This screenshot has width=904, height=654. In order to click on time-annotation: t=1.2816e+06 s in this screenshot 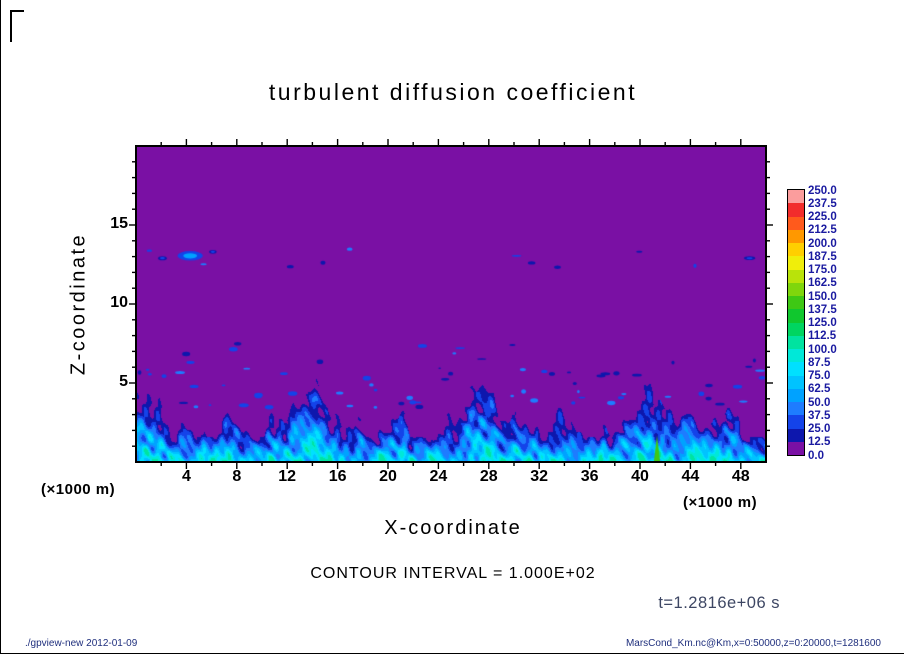, I will do `click(719, 603)`.